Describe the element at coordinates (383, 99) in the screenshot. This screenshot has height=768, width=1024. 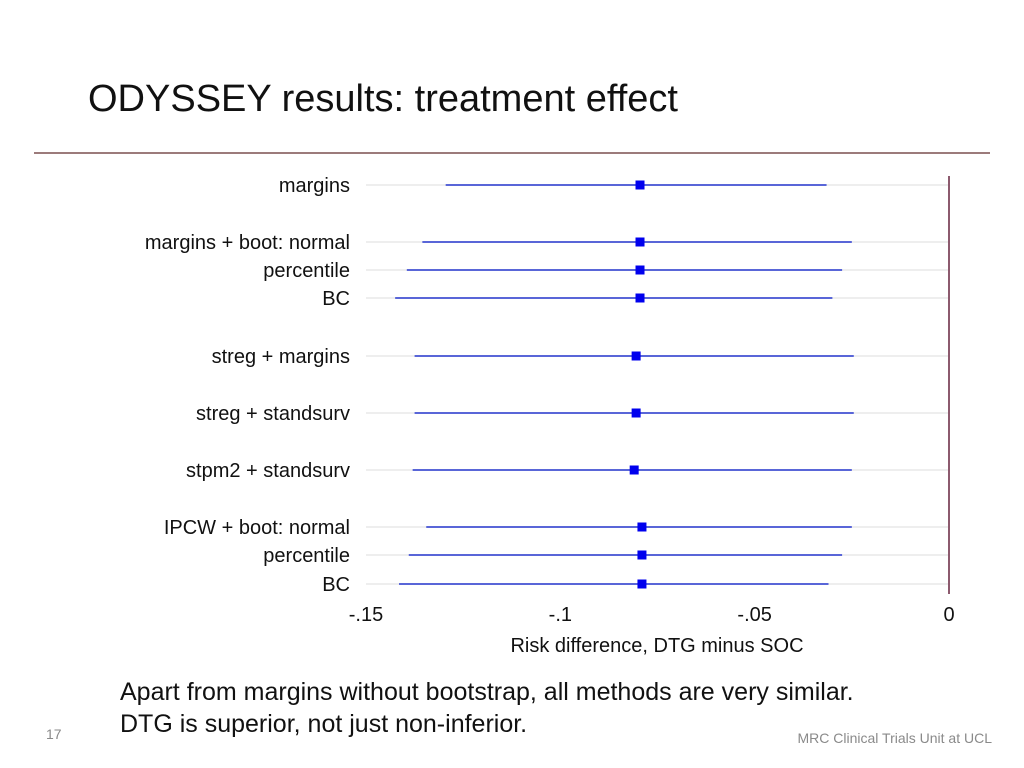
I see `slide-title: ODYSSEY results: treatment effect` at that location.